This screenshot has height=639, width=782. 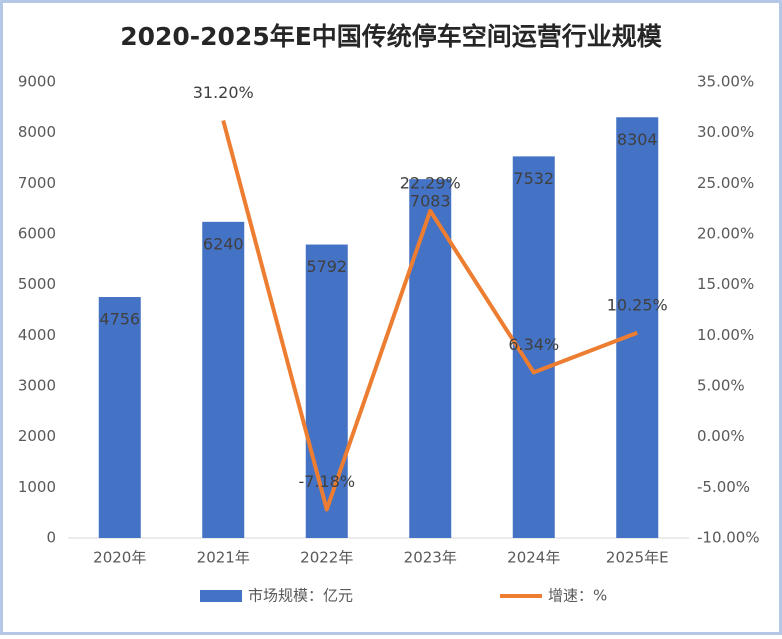 I want to click on x-tick-label: 2023年, so click(x=430, y=558).